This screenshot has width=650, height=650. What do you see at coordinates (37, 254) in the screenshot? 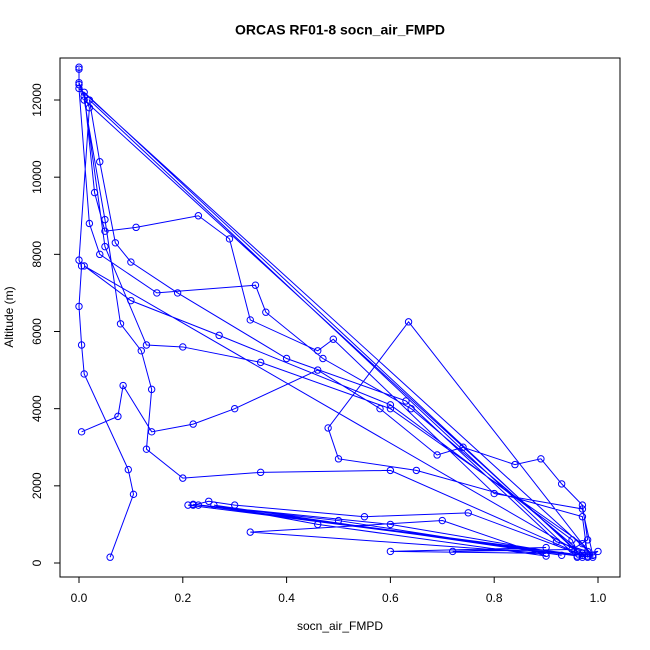
I see `y-tick-label: 8000` at bounding box center [37, 254].